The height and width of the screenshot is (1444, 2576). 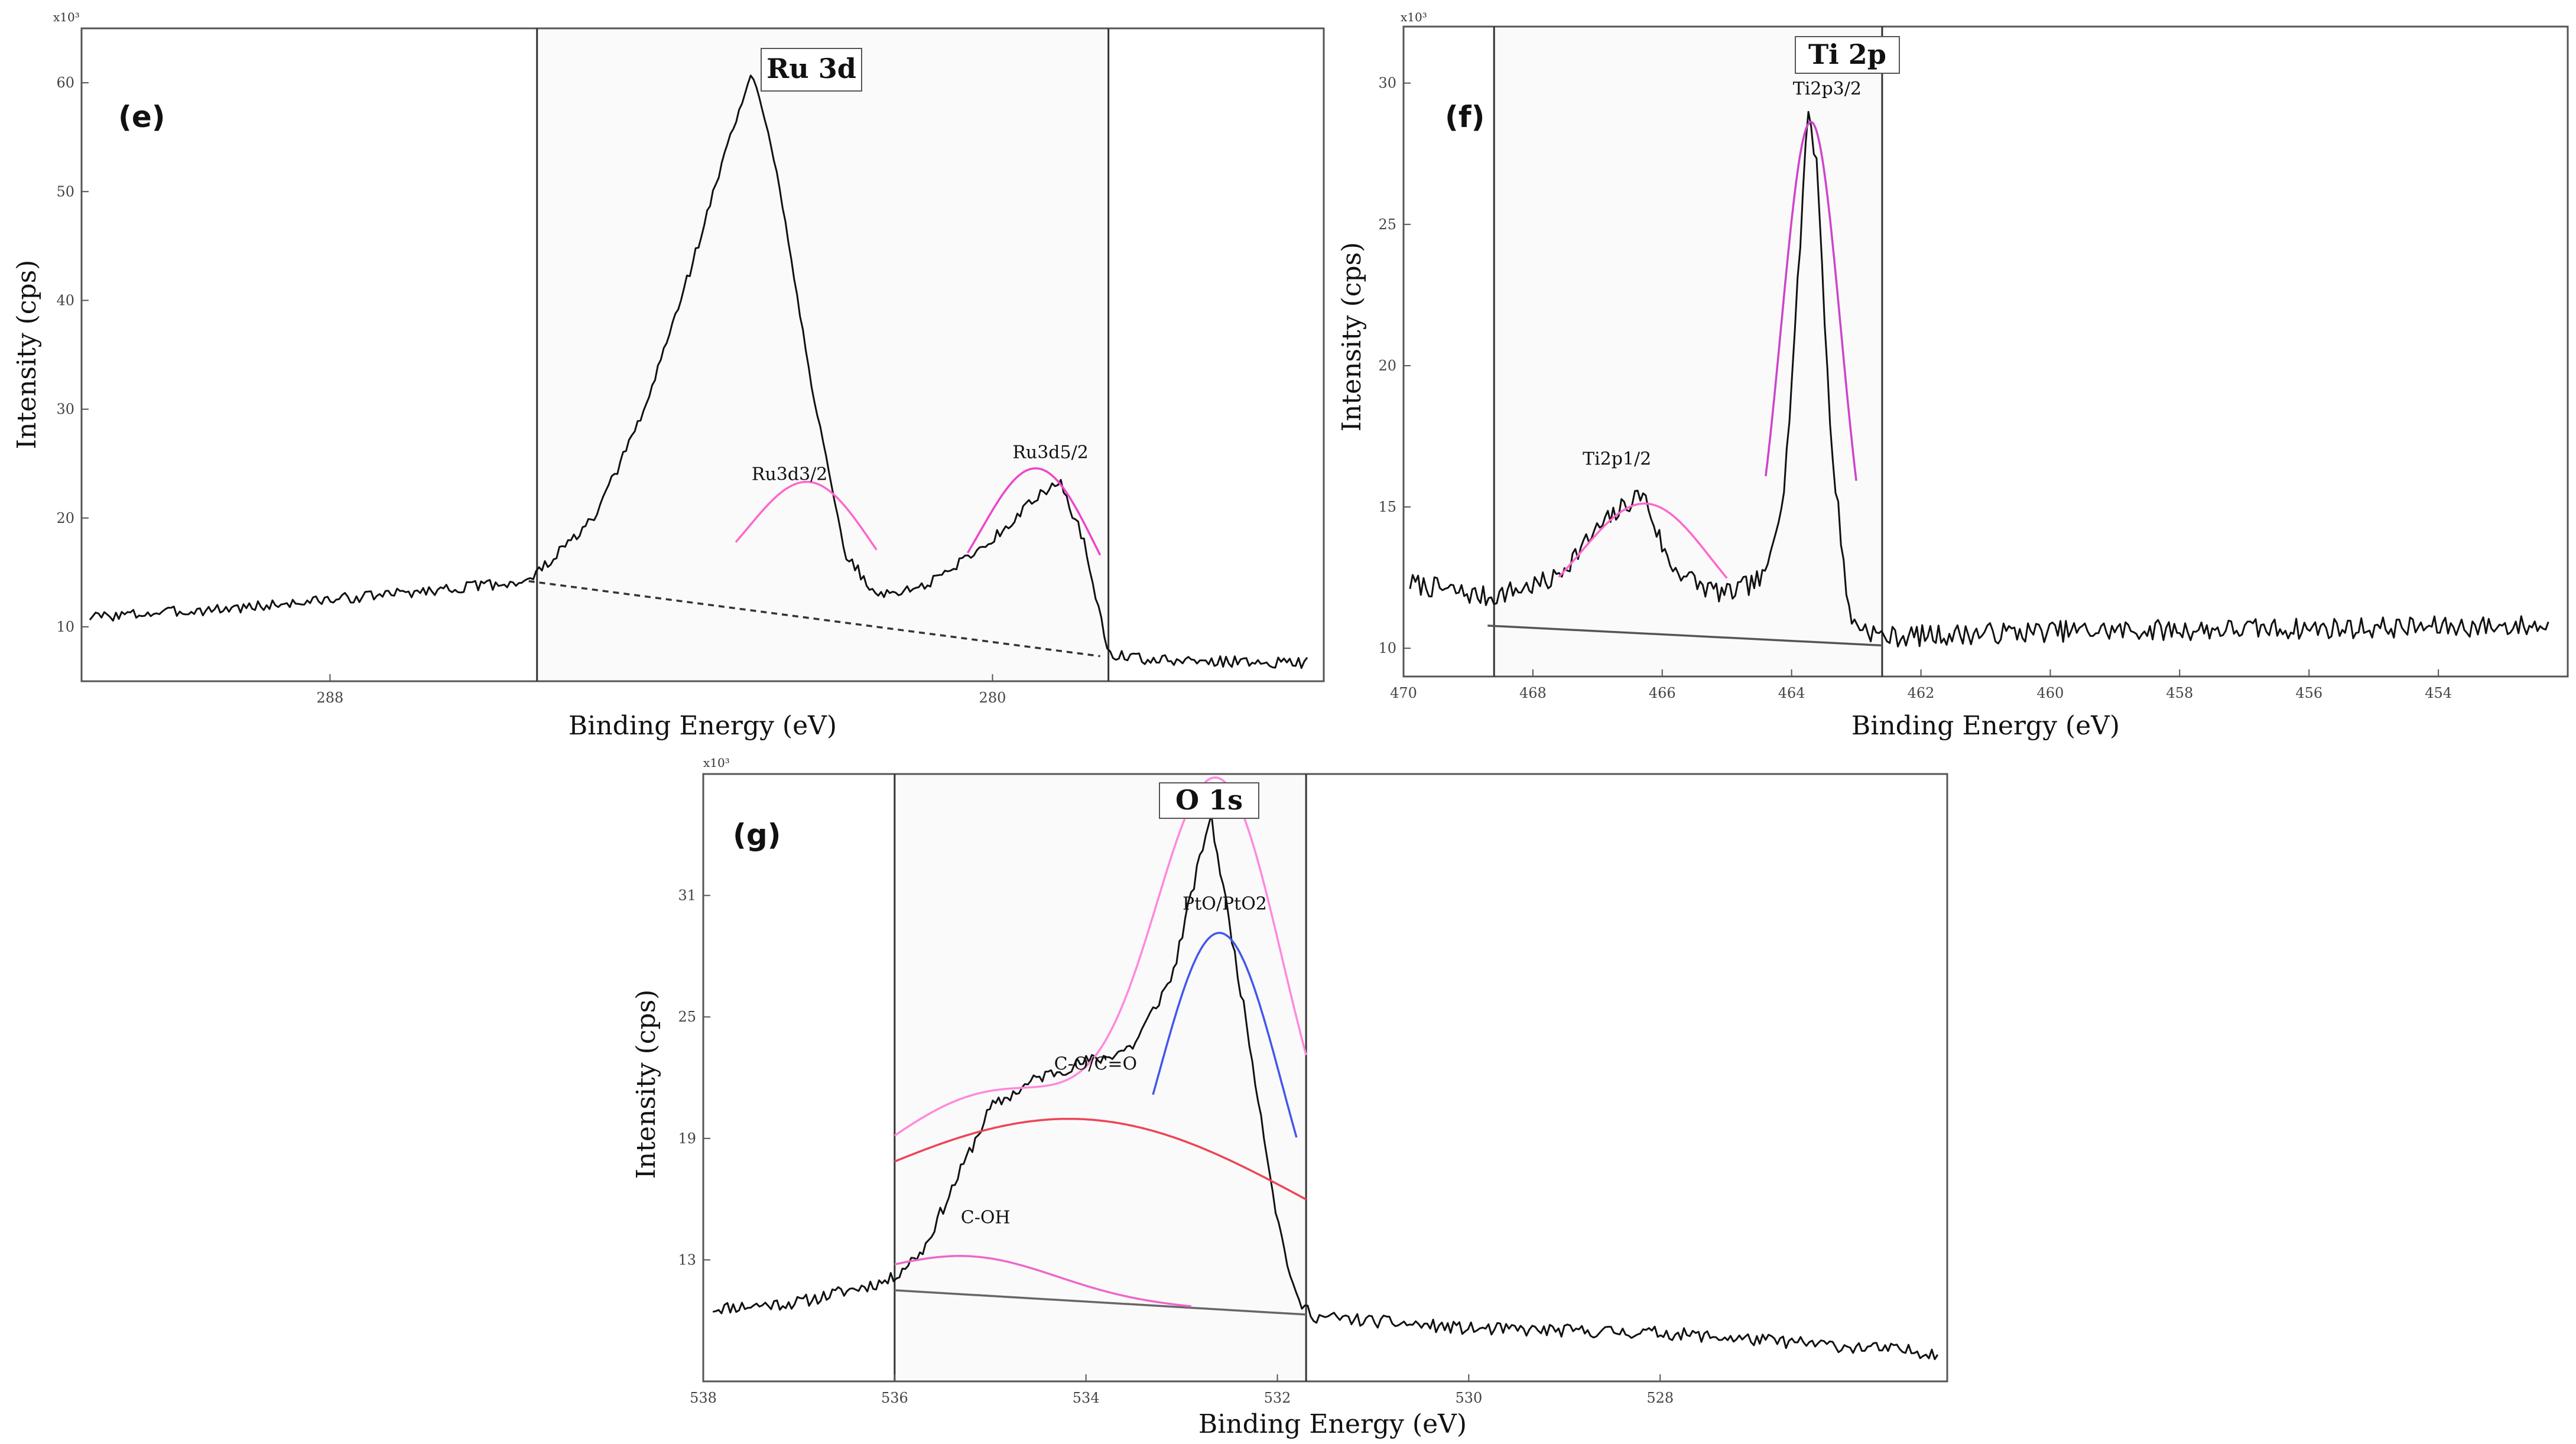 What do you see at coordinates (1660, 1398) in the screenshot?
I see `x-tick-label: 528` at bounding box center [1660, 1398].